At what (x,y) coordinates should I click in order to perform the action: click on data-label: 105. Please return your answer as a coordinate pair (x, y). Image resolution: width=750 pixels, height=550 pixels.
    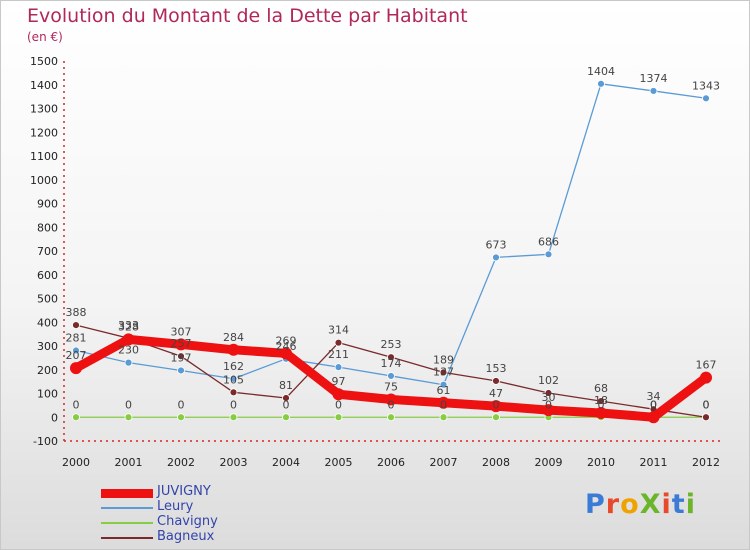
    Looking at the image, I should click on (233, 379).